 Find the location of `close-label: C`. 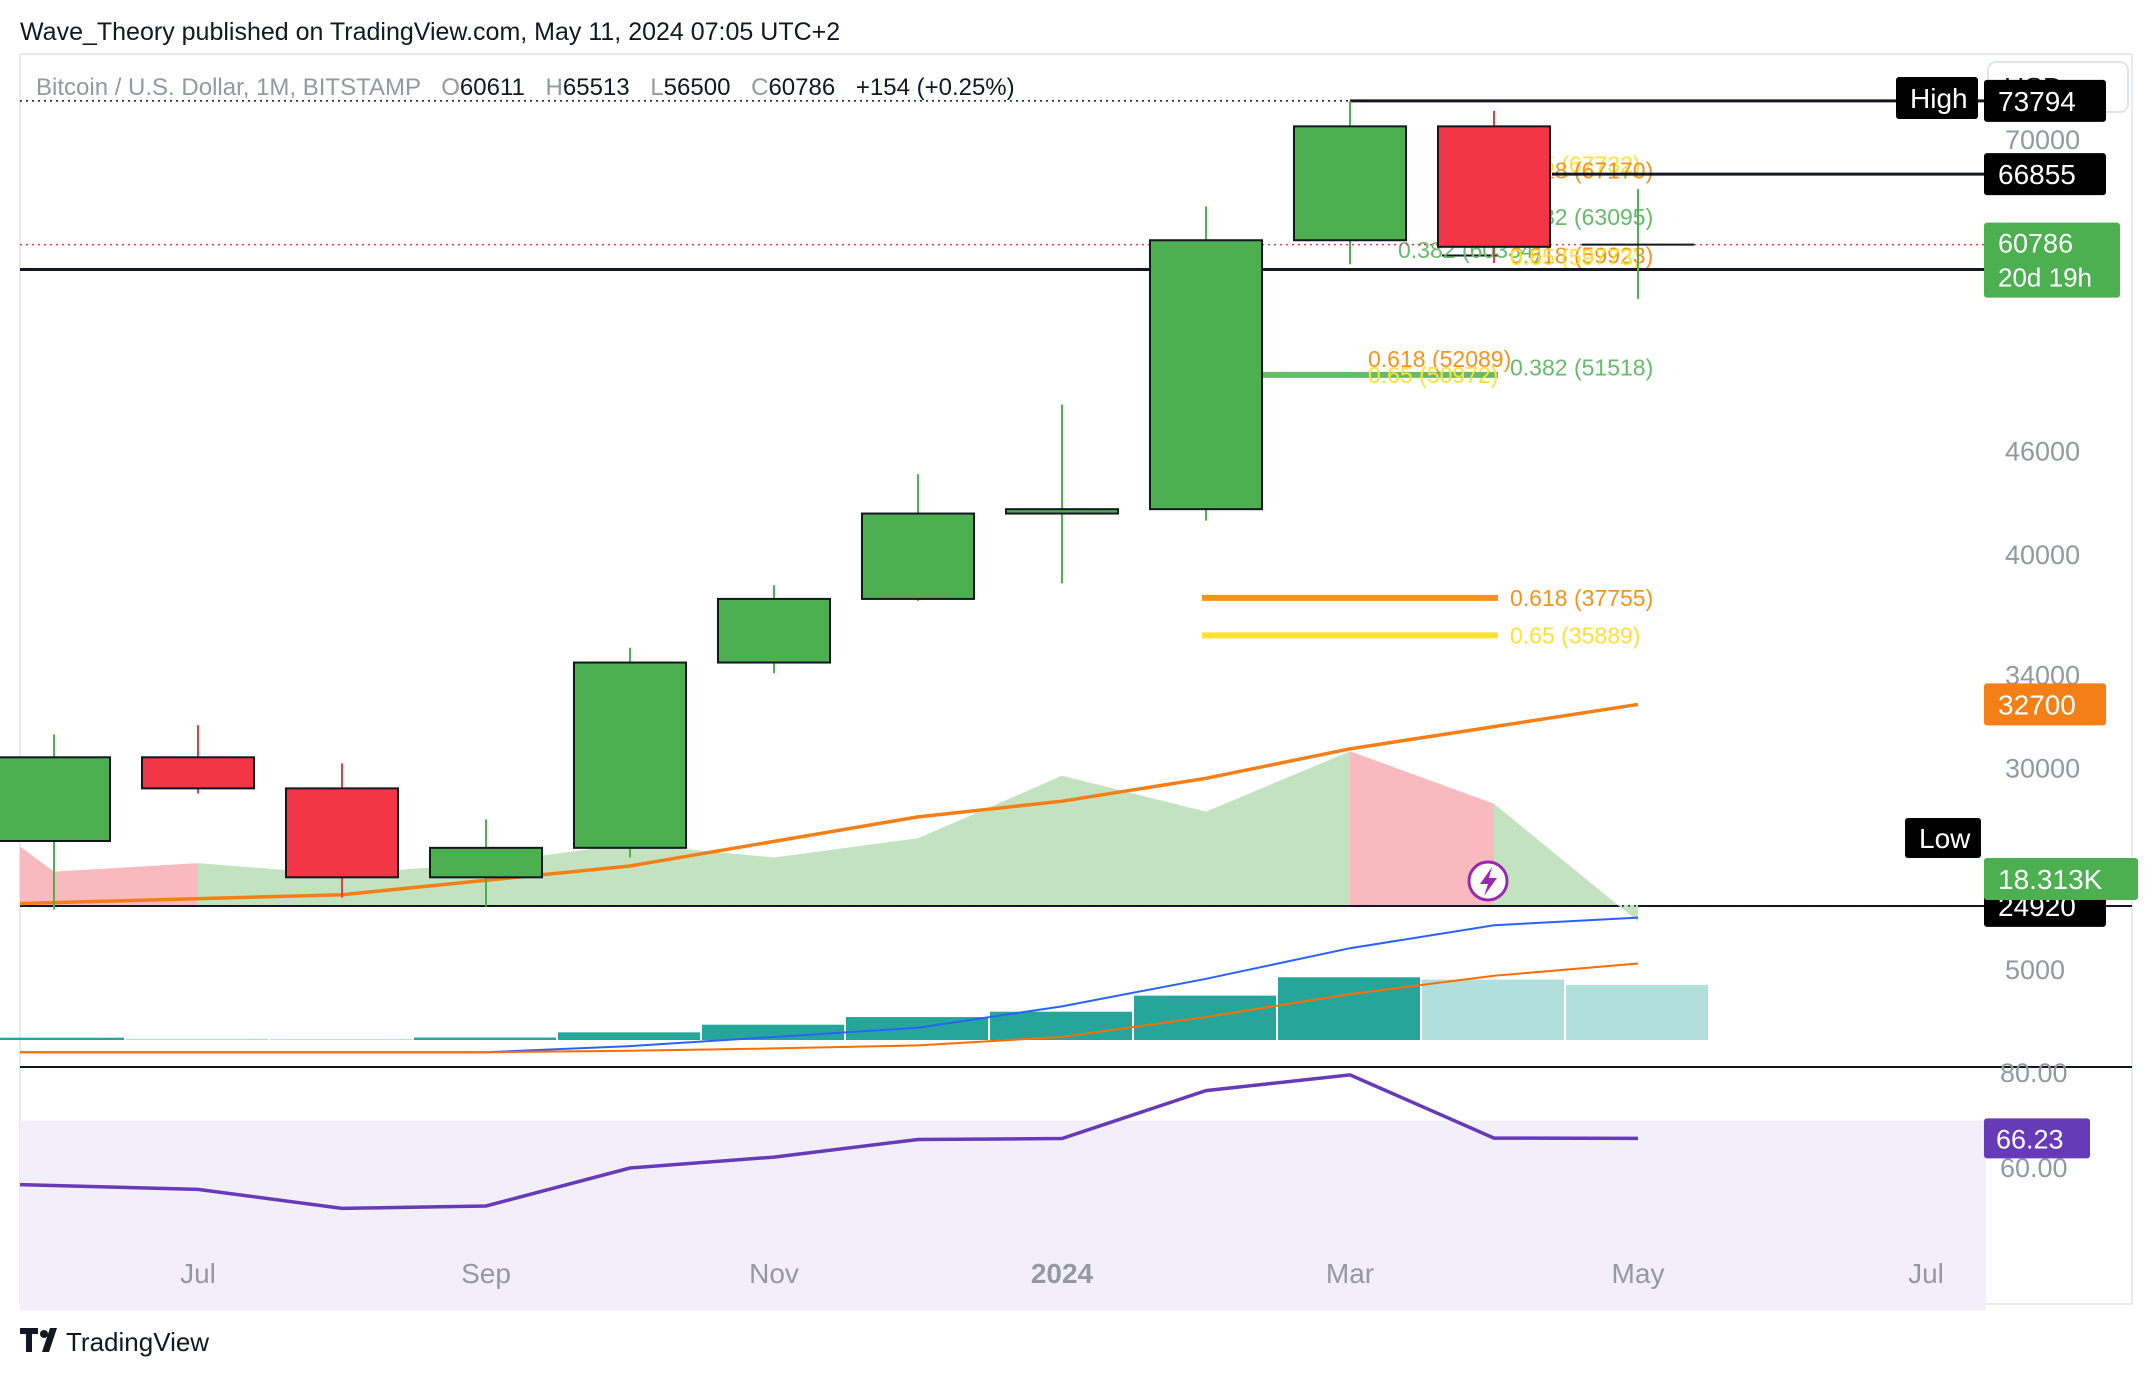

close-label: C is located at coordinates (759, 87).